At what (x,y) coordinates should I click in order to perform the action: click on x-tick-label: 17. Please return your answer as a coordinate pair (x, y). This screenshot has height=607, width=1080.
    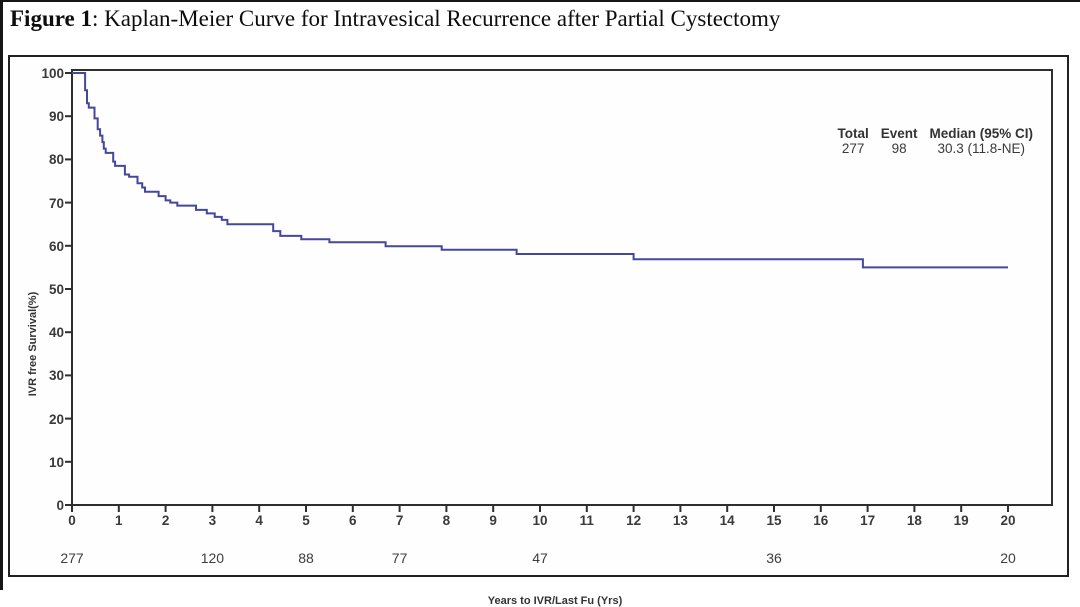
    Looking at the image, I should click on (868, 520).